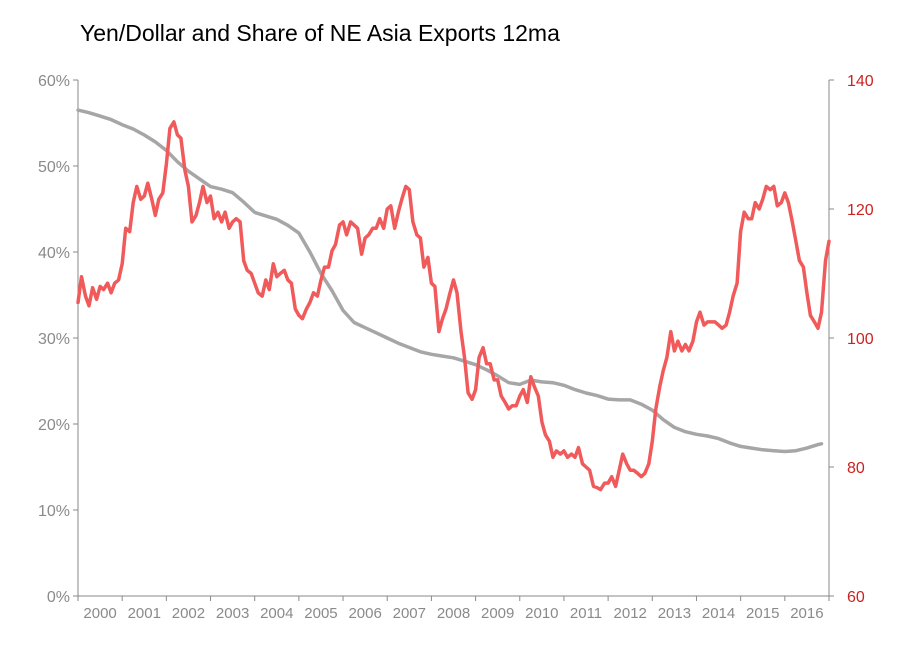 This screenshot has width=910, height=660. What do you see at coordinates (718, 613) in the screenshot?
I see `x-tick-label: 2014` at bounding box center [718, 613].